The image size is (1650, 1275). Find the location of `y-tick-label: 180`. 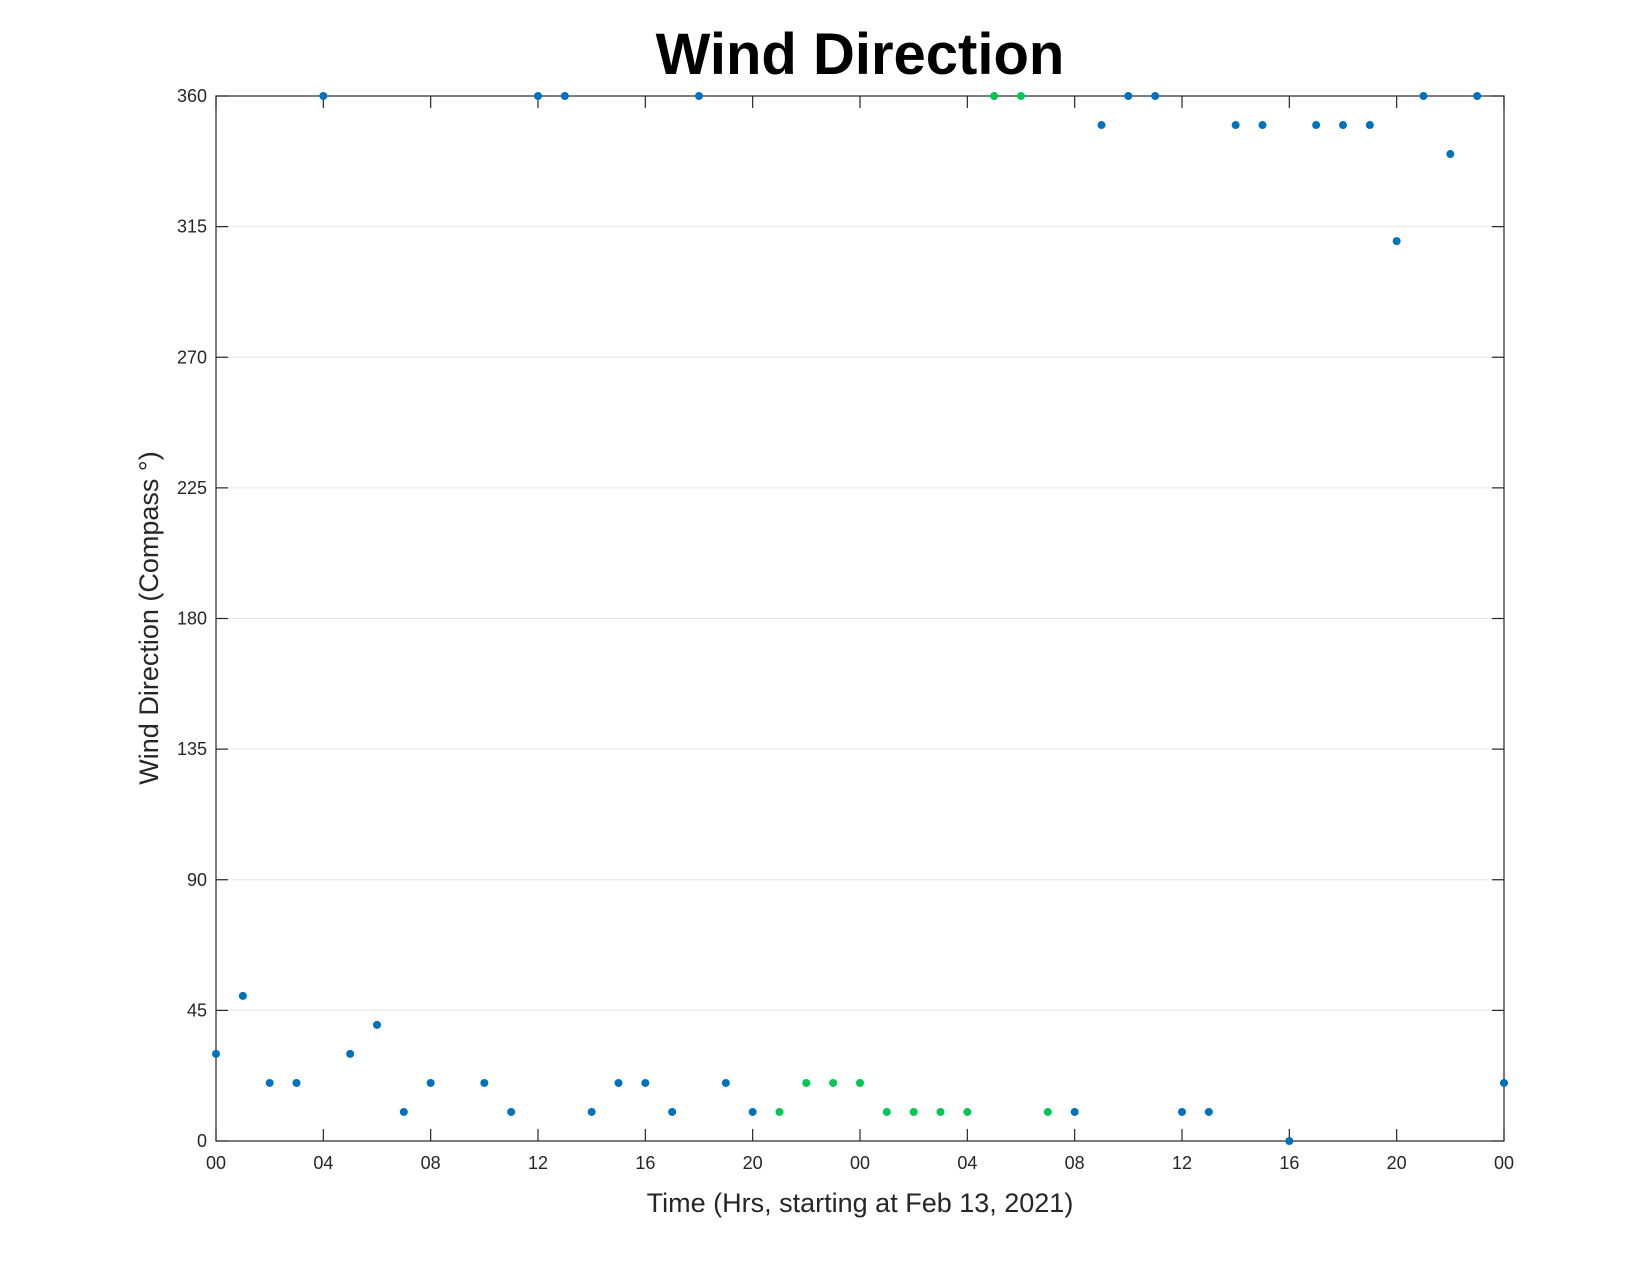

y-tick-label: 180 is located at coordinates (192, 619).